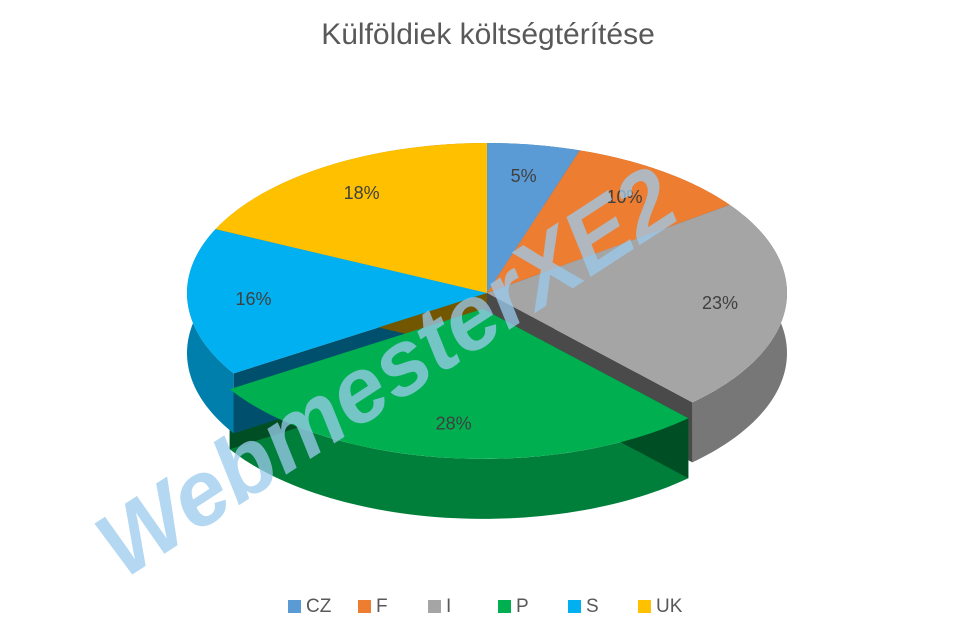 The image size is (976, 637). I want to click on slice-side, so click(459, 454).